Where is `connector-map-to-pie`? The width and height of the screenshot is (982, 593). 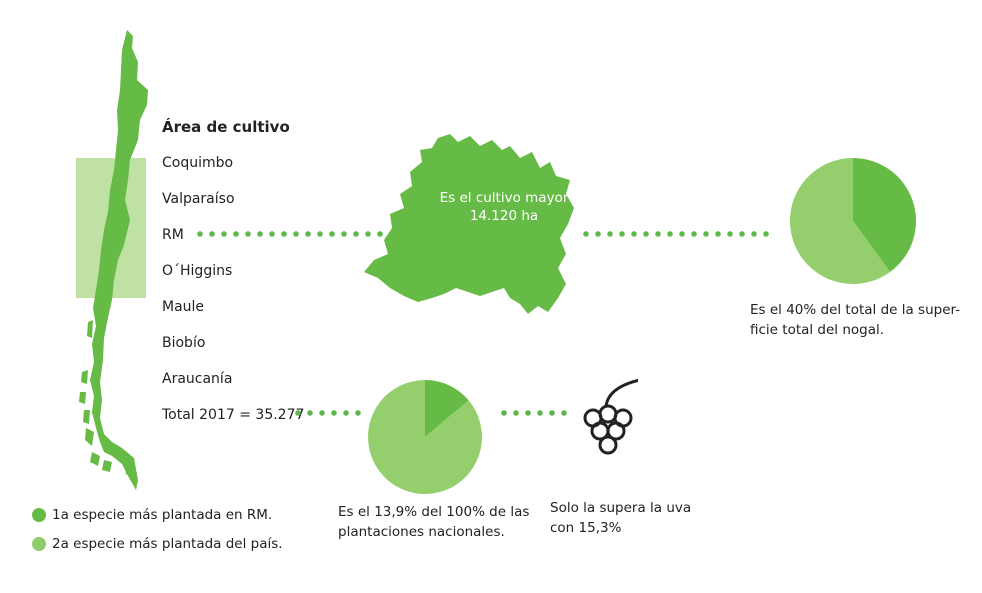
connector-map-to-pie is located at coordinates (676, 234).